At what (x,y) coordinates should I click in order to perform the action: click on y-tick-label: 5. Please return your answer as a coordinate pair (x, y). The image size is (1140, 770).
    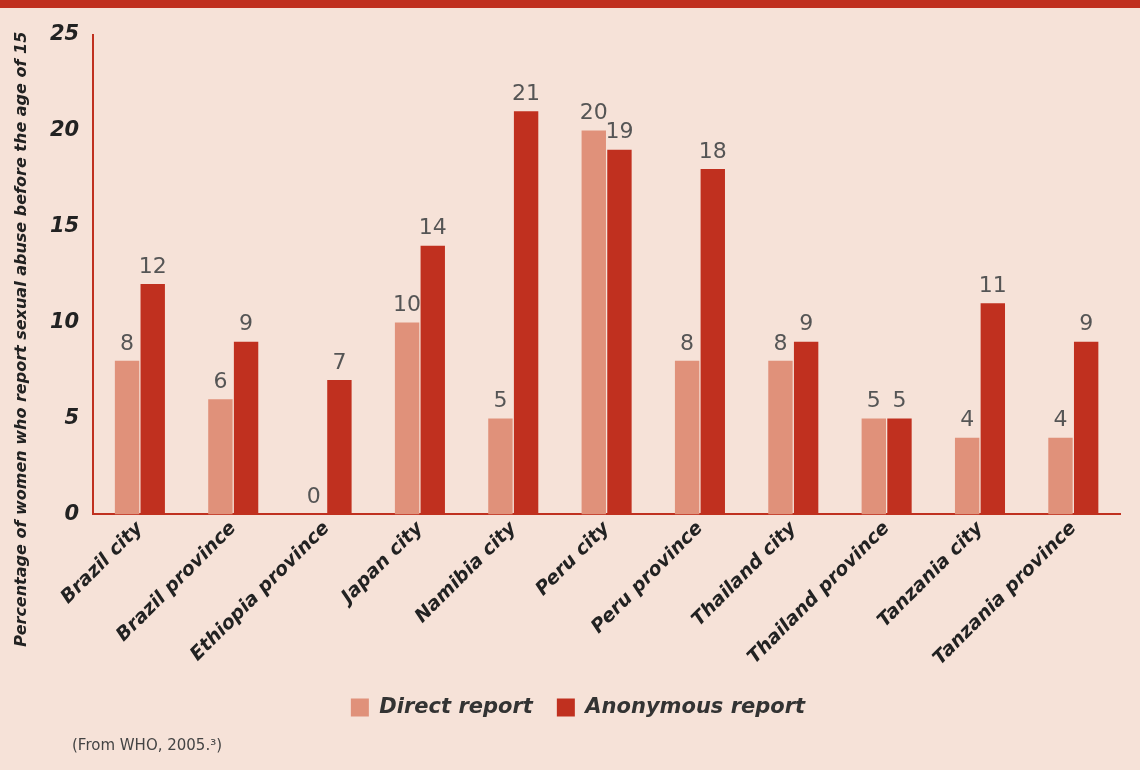
    Looking at the image, I should click on (72, 416).